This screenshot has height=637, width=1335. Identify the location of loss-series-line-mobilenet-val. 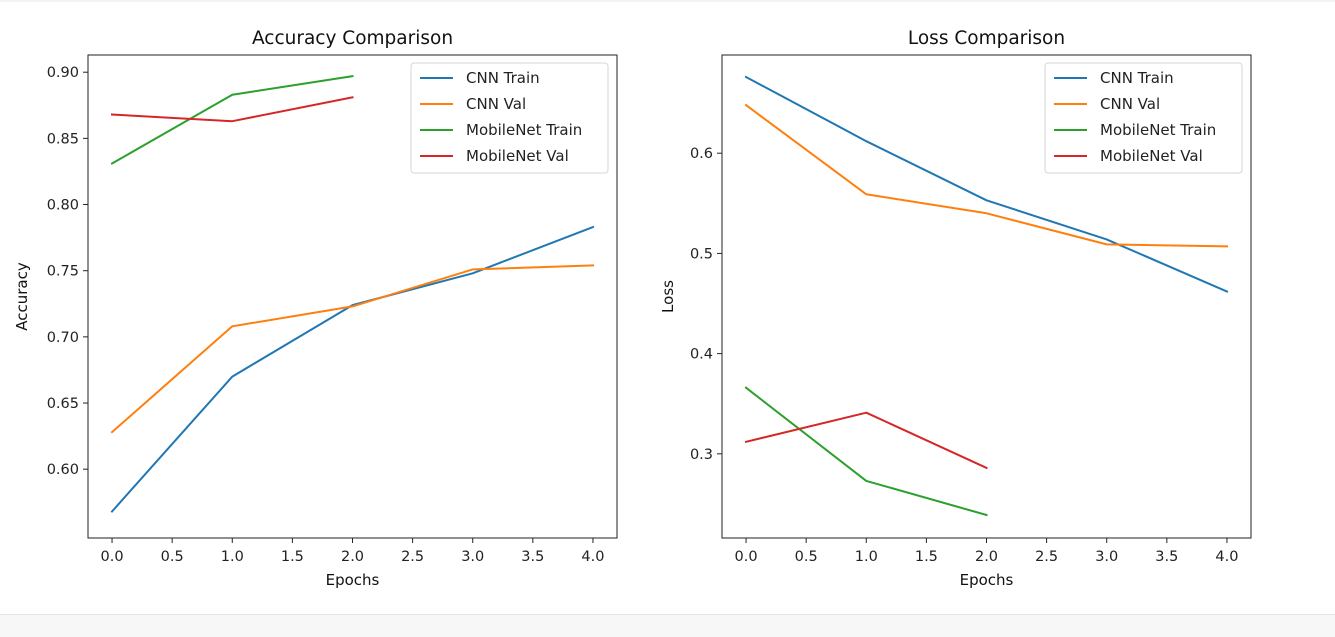
(866, 440).